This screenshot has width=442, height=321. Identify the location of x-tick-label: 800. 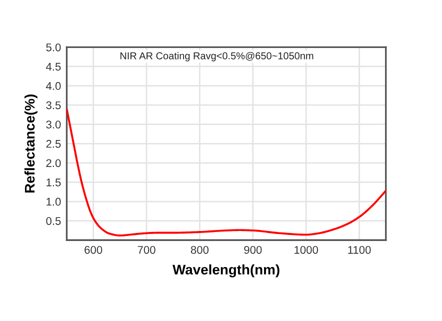
(199, 250).